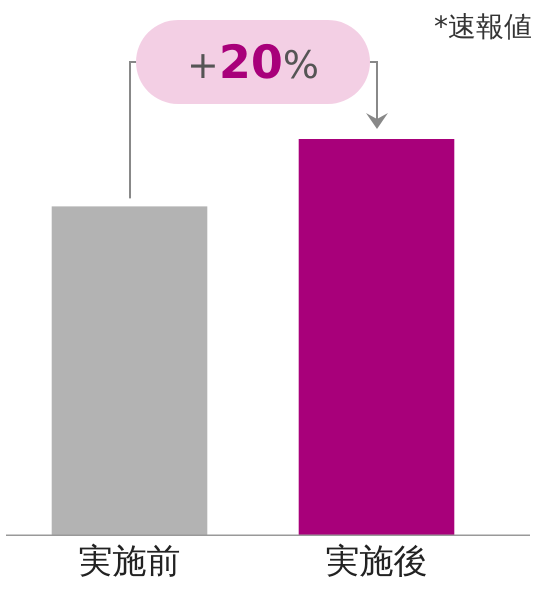  What do you see at coordinates (377, 561) in the screenshot?
I see `x-tick-label: 実施後` at bounding box center [377, 561].